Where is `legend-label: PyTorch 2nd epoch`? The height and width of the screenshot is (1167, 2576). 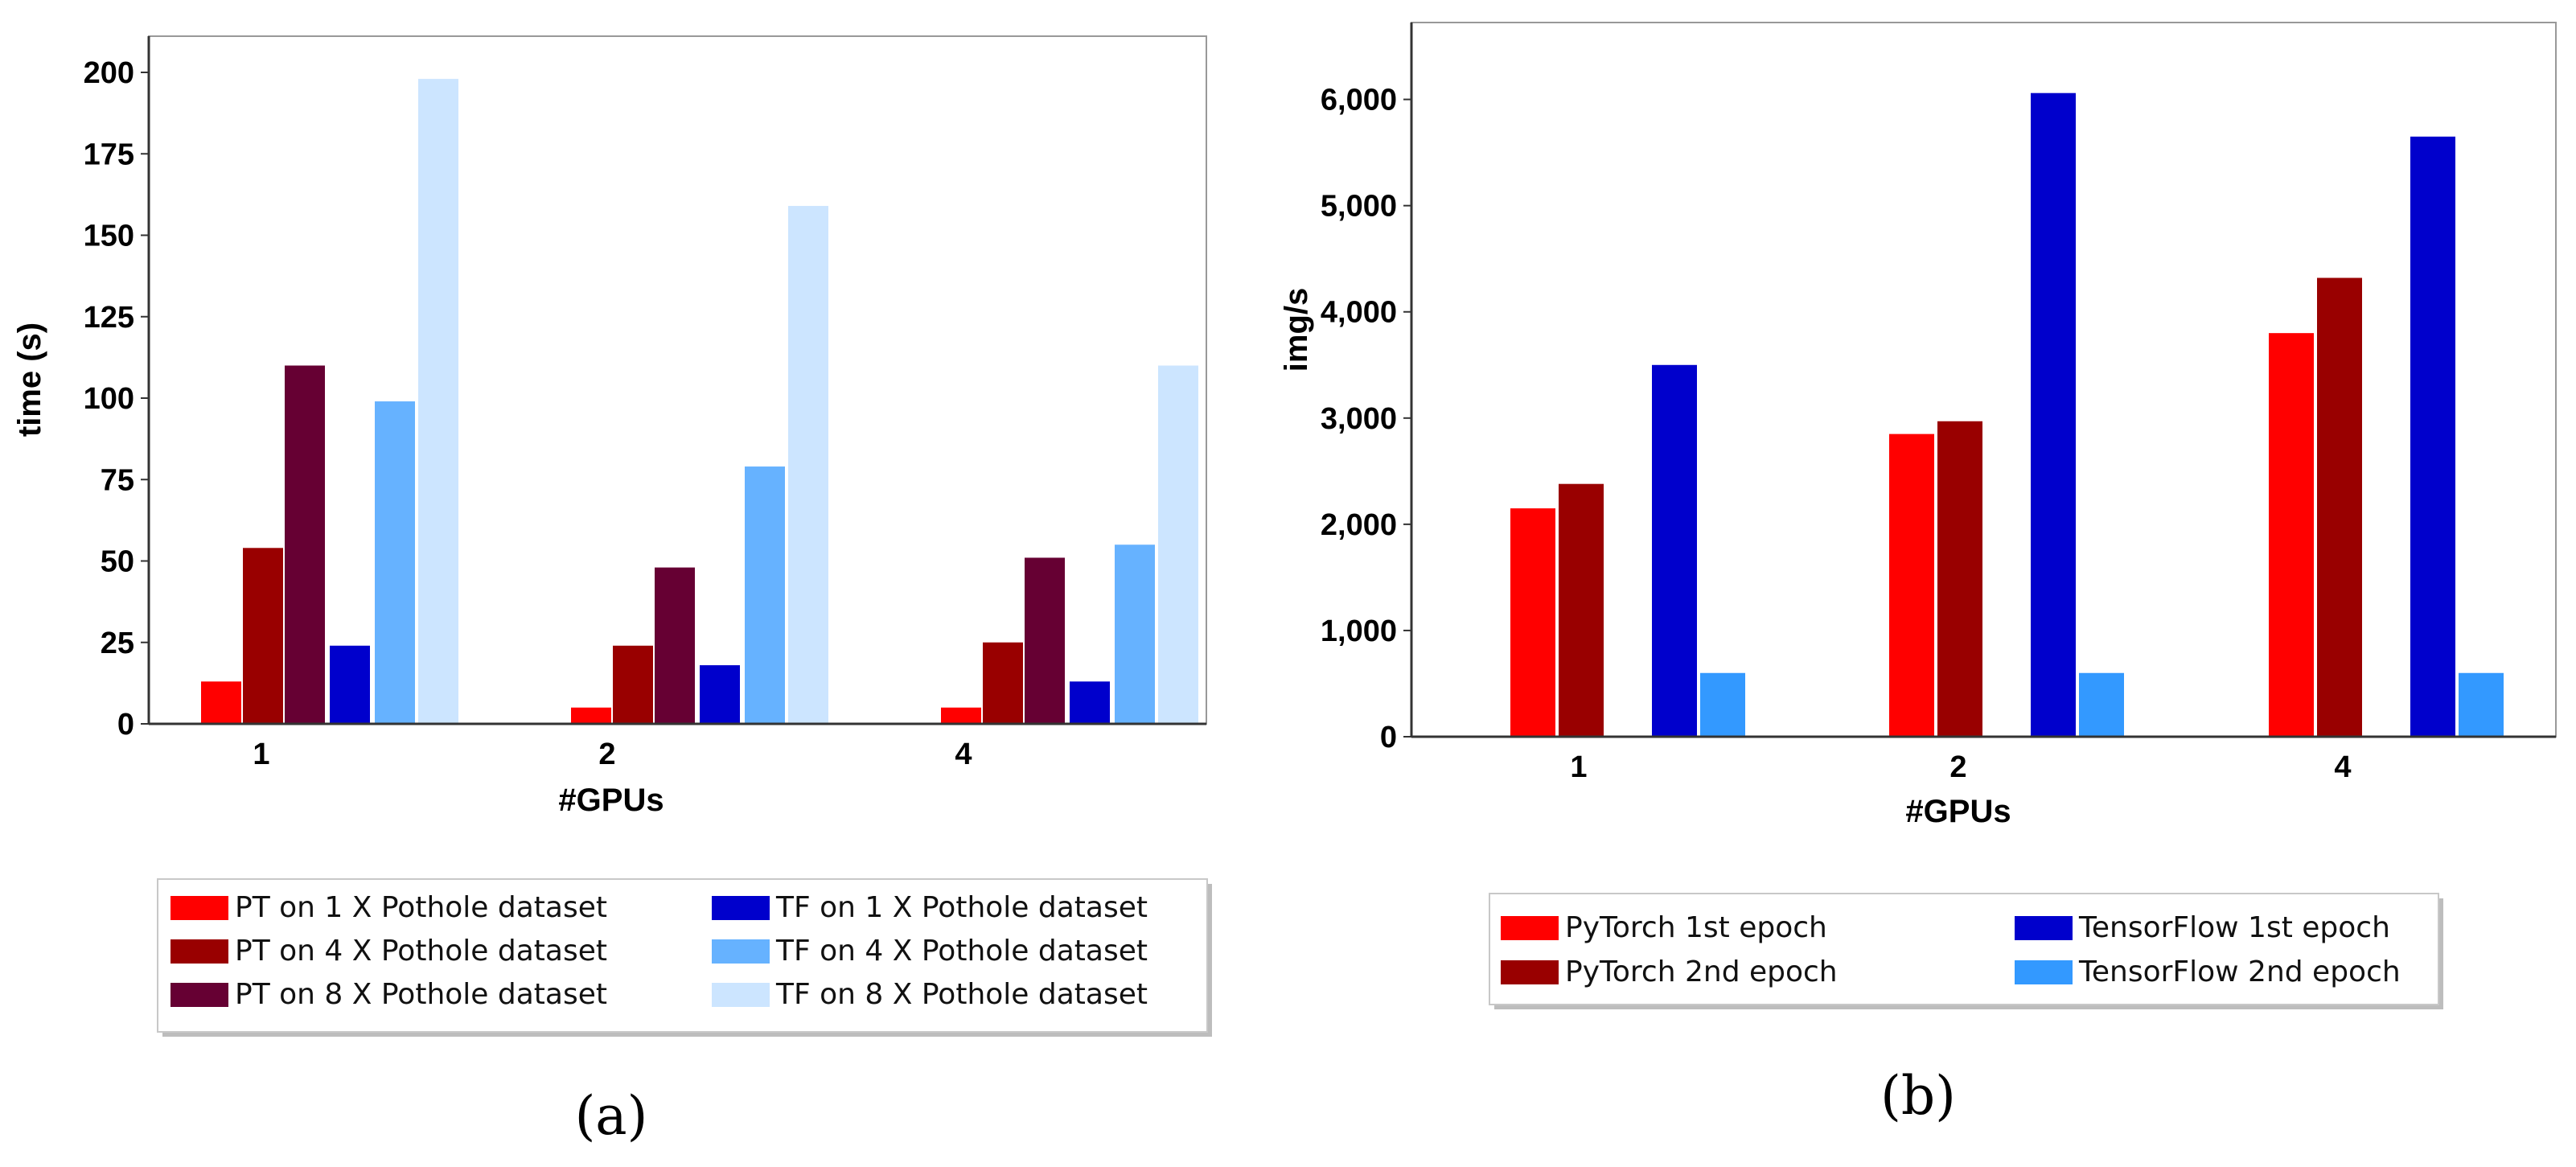
legend-label: PyTorch 2nd epoch is located at coordinates (1701, 971).